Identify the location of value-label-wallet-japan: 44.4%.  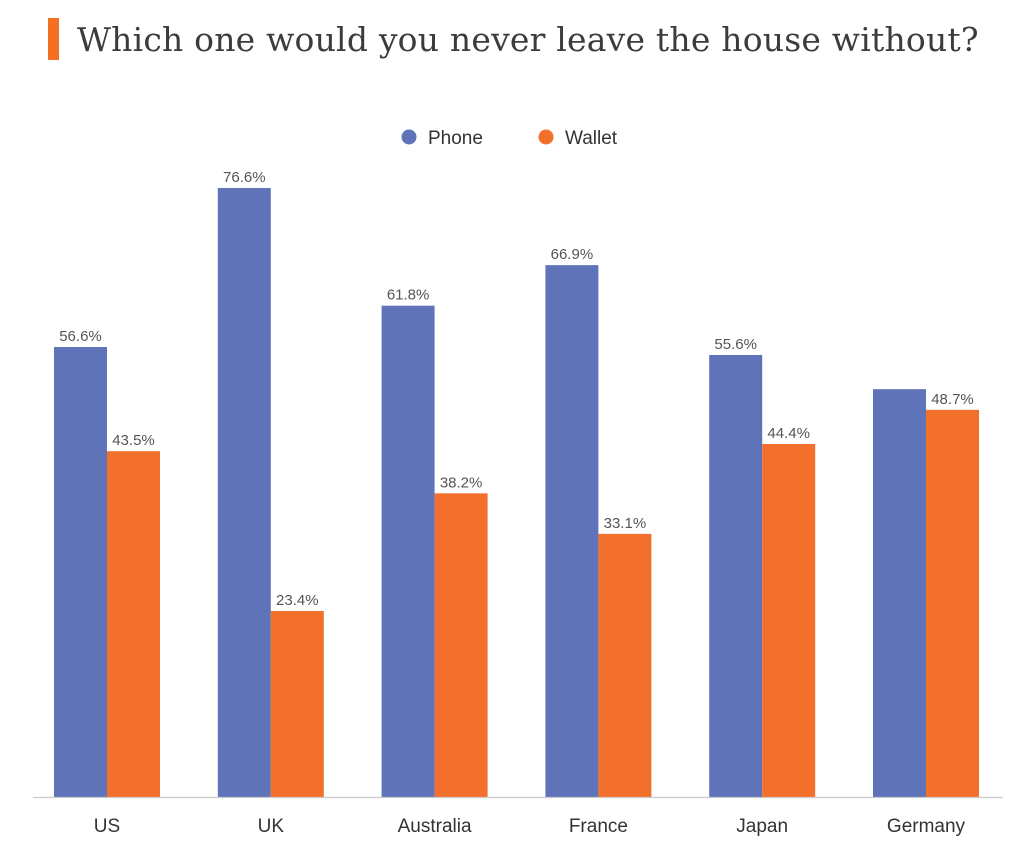
(788, 433).